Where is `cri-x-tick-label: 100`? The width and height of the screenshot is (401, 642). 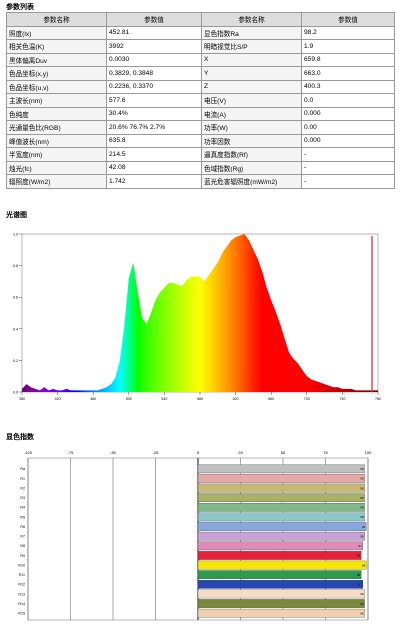 cri-x-tick-label: 100 is located at coordinates (368, 452).